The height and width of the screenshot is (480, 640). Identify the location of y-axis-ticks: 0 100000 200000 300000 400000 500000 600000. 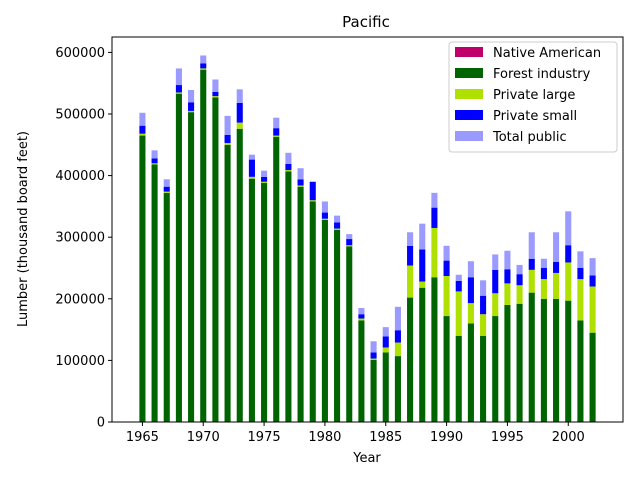
(83, 238).